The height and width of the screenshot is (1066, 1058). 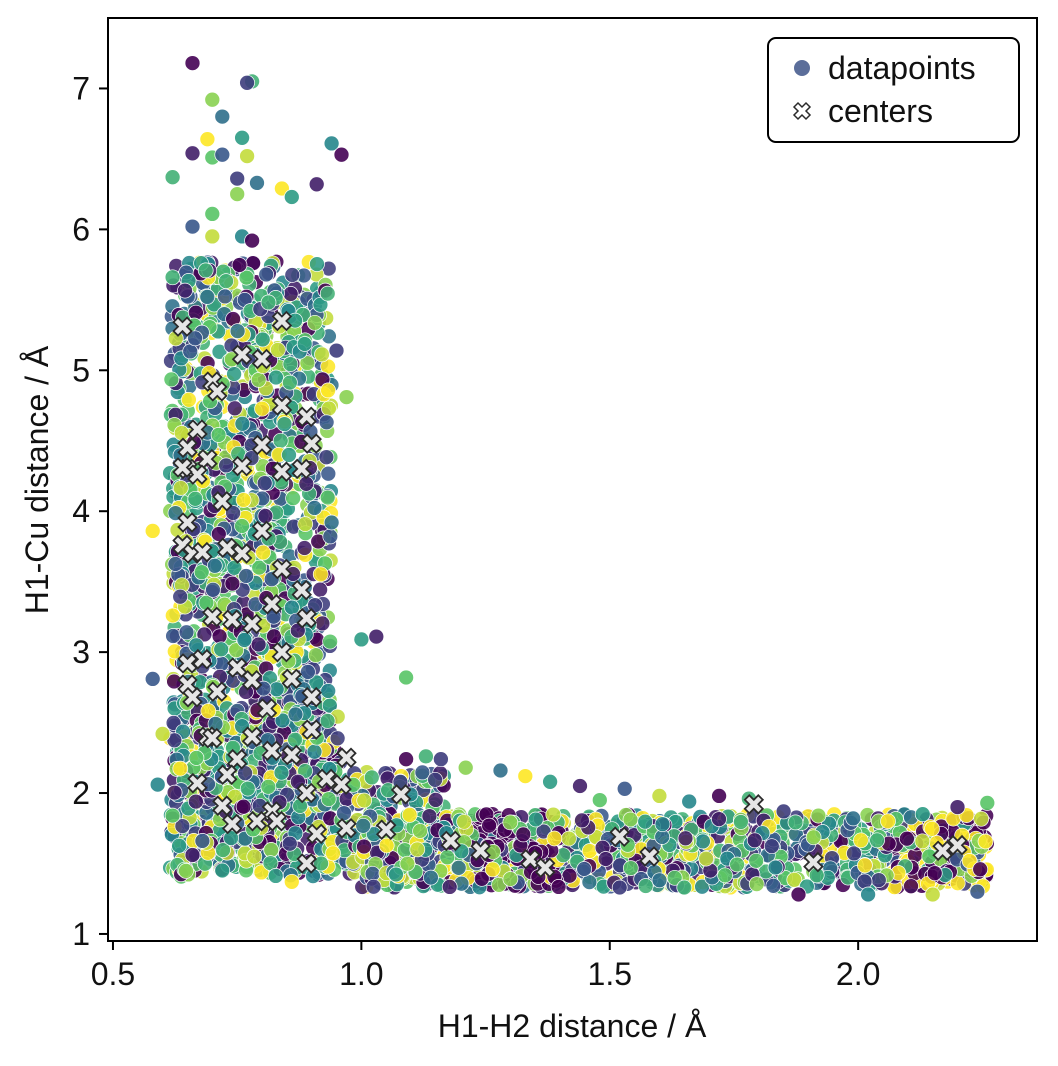 I want to click on x-tick-label: 1.5, so click(x=610, y=974).